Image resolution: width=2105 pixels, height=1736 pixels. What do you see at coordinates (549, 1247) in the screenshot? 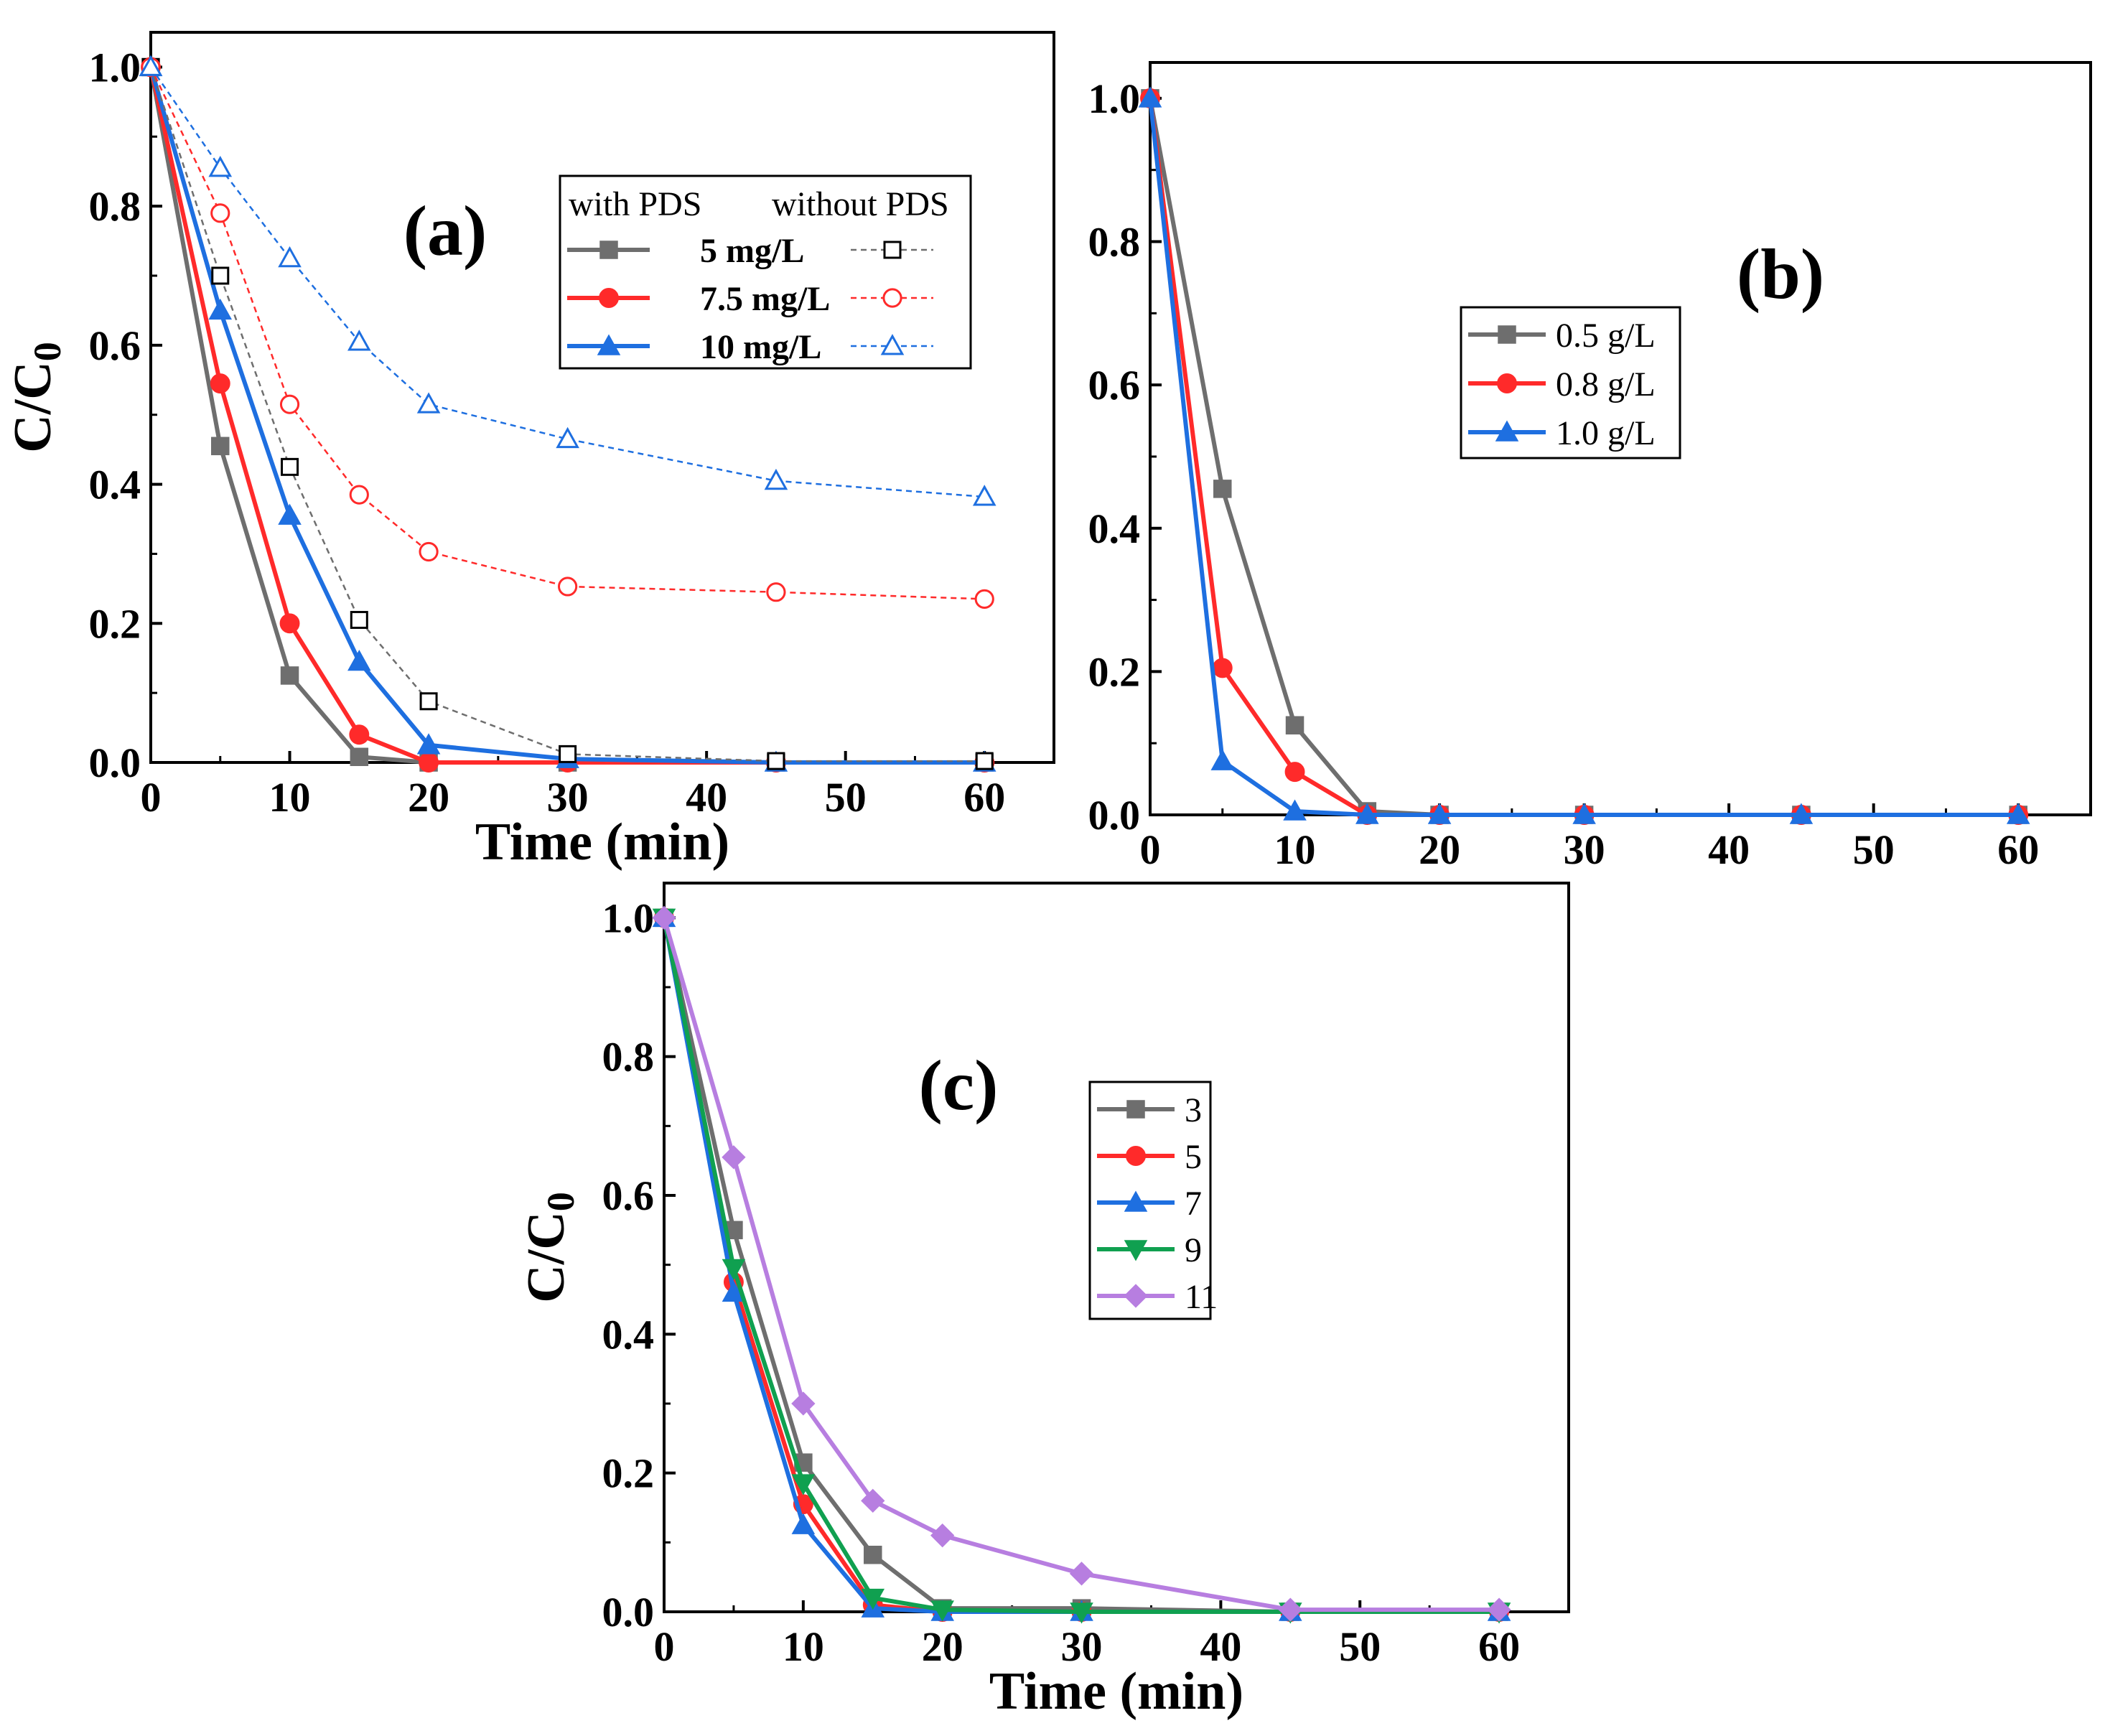
I see `y-axis-label: C/C0` at bounding box center [549, 1247].